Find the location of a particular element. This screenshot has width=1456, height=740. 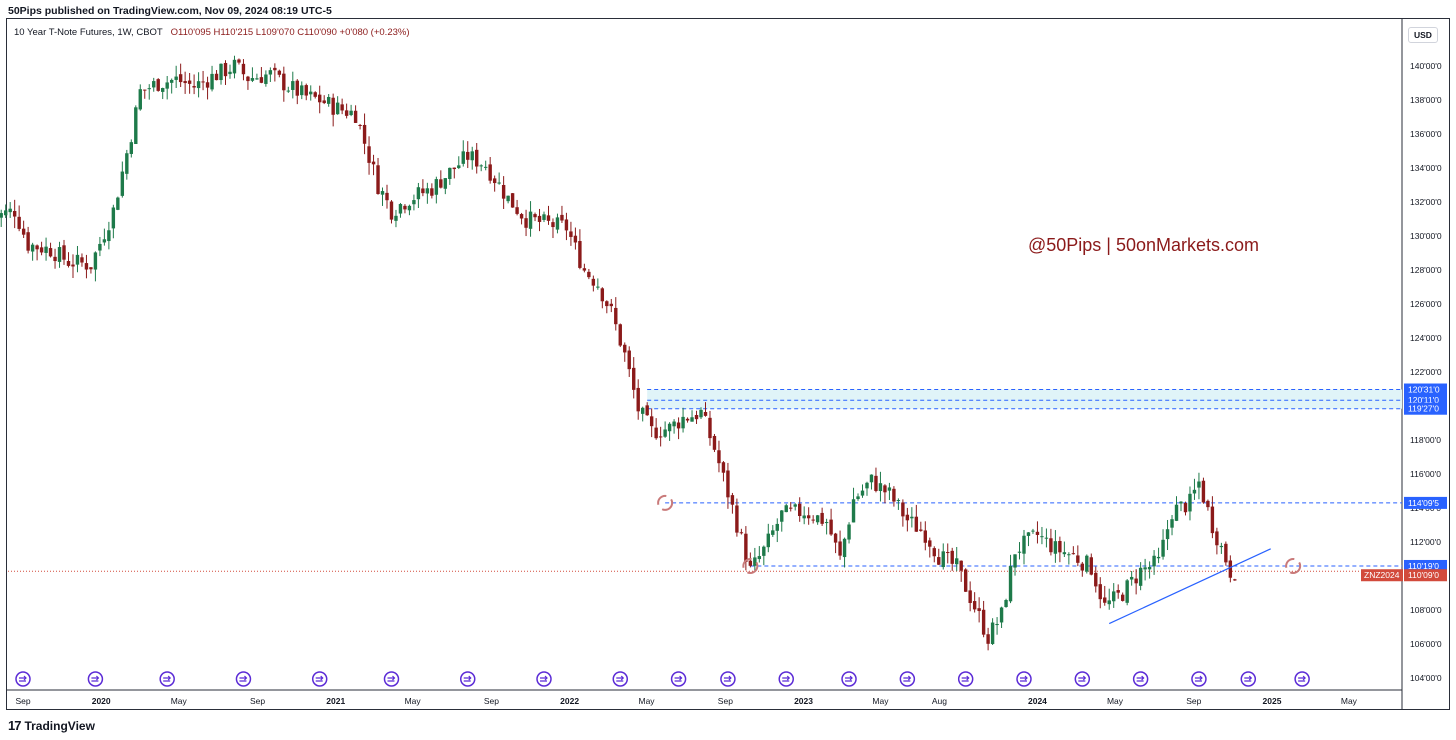

y-tick-label: 132'00'0 is located at coordinates (1426, 202).